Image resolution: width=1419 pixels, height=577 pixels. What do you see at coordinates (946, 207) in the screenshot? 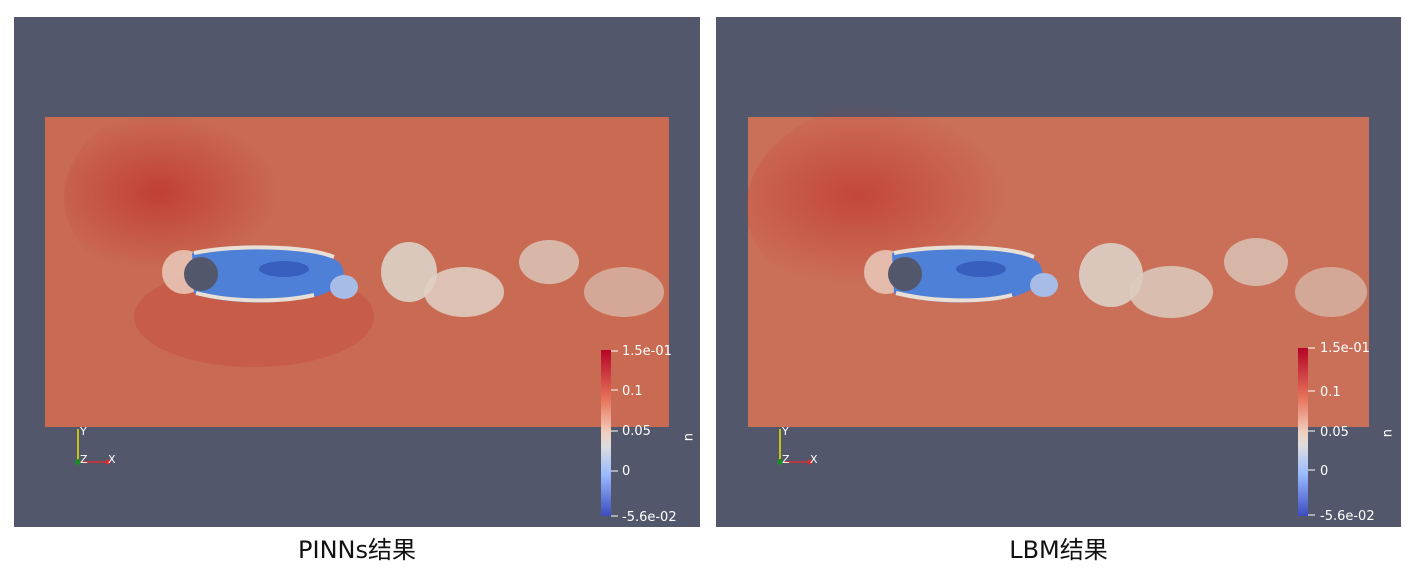
I see `stagnation-high-region` at bounding box center [946, 207].